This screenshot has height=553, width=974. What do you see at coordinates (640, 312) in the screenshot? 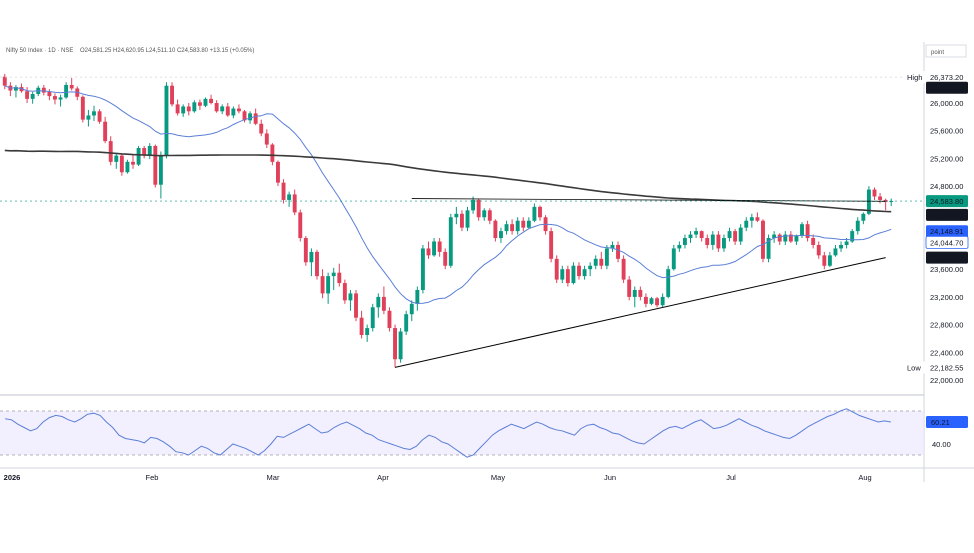
I see `ascending-trendline` at bounding box center [640, 312].